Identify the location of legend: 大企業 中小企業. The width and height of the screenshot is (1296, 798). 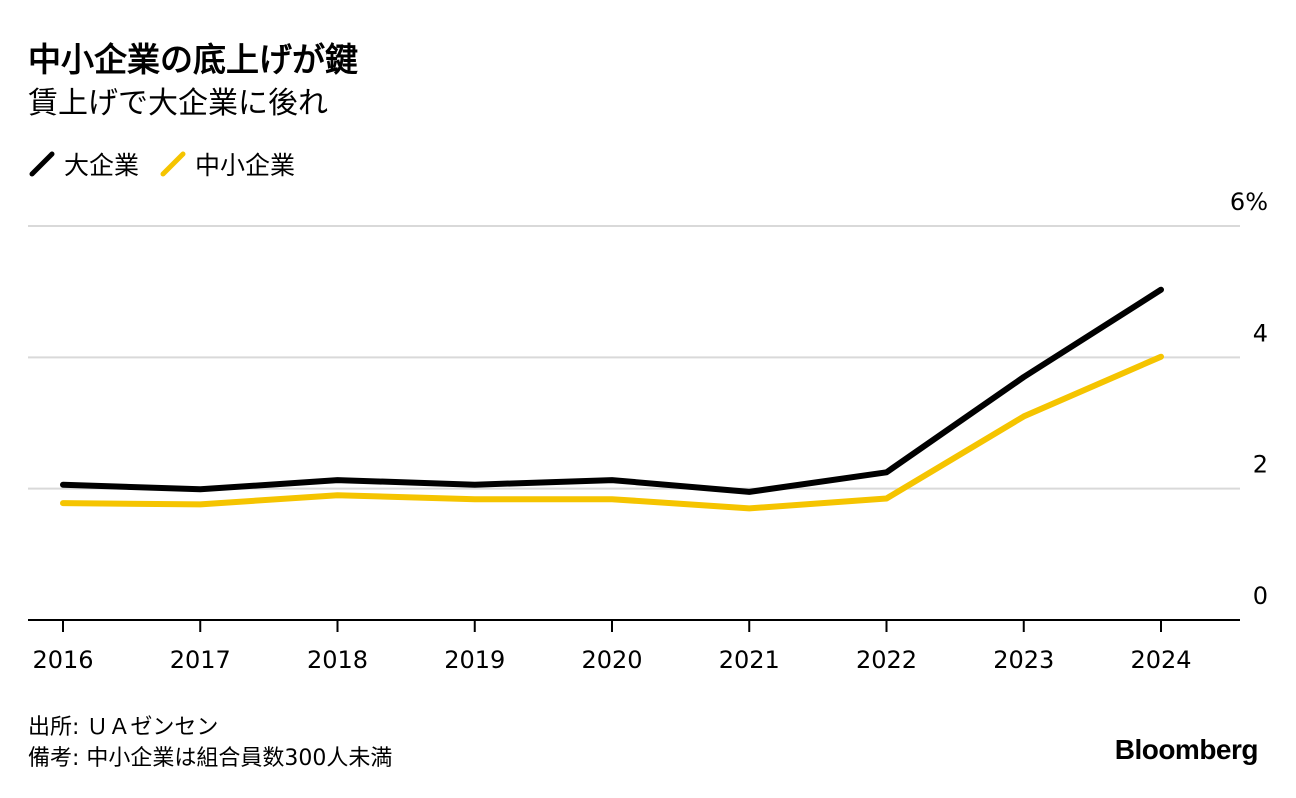
(171, 164).